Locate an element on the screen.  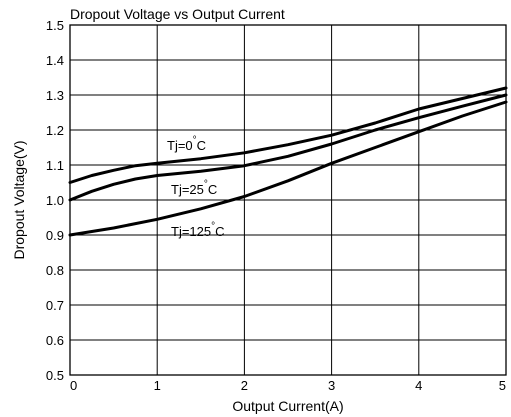
series-labels: Tj=0°C Tj=25°C Tj=125°C is located at coordinates (196, 187).